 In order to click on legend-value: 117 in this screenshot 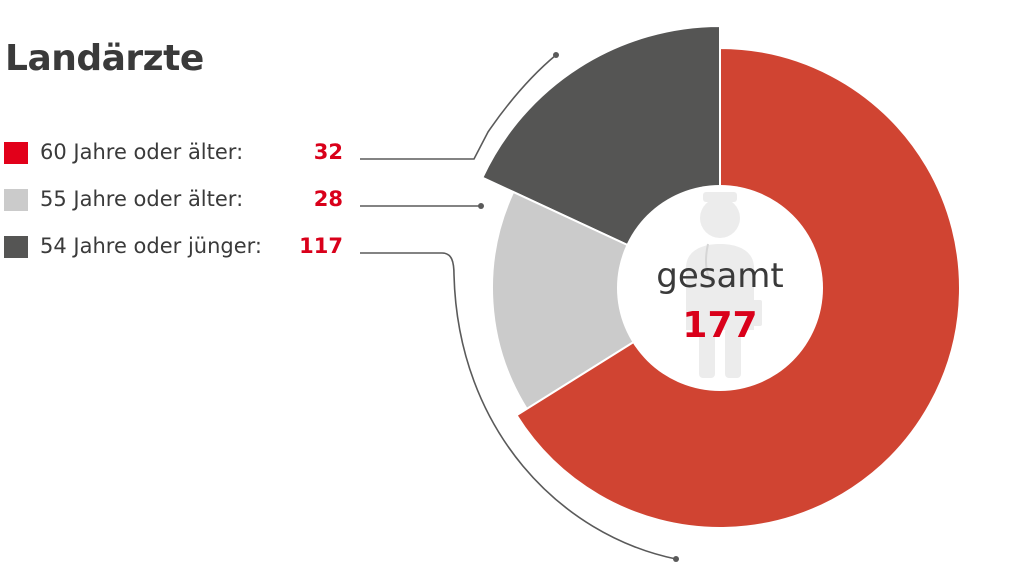, I will do `click(321, 246)`.